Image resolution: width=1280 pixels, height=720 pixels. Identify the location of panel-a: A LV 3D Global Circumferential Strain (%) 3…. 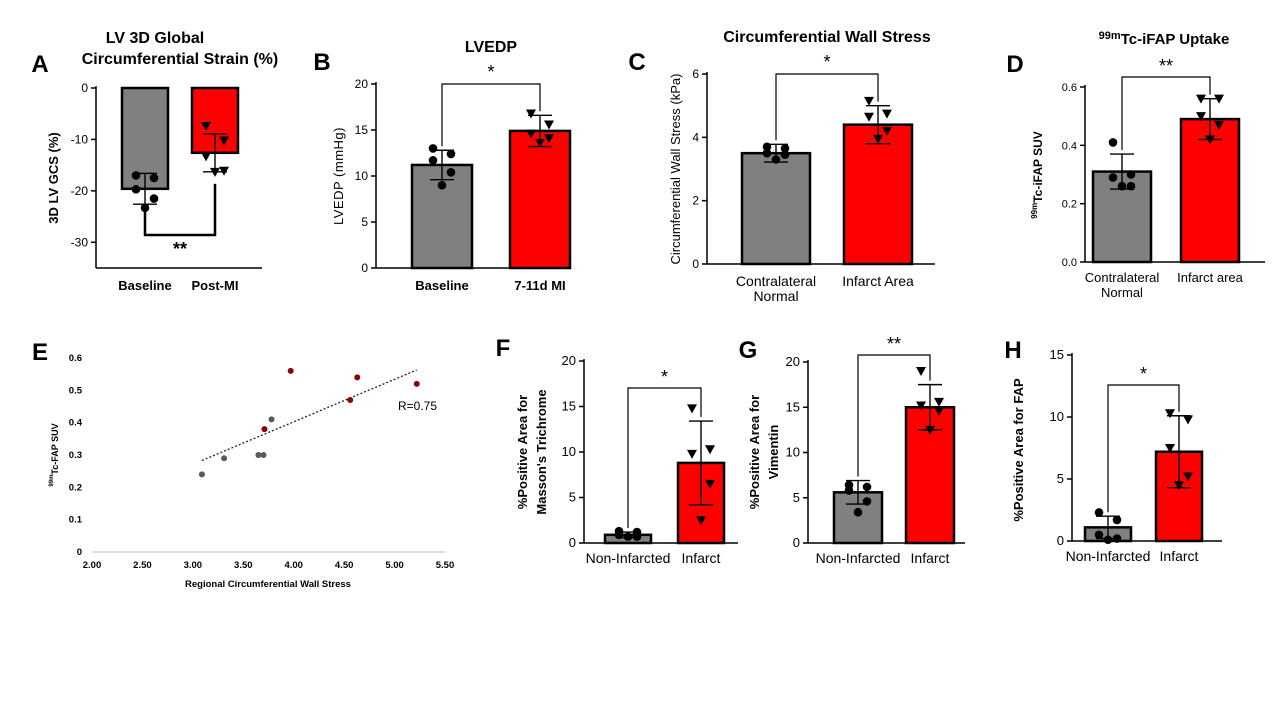
(154, 161).